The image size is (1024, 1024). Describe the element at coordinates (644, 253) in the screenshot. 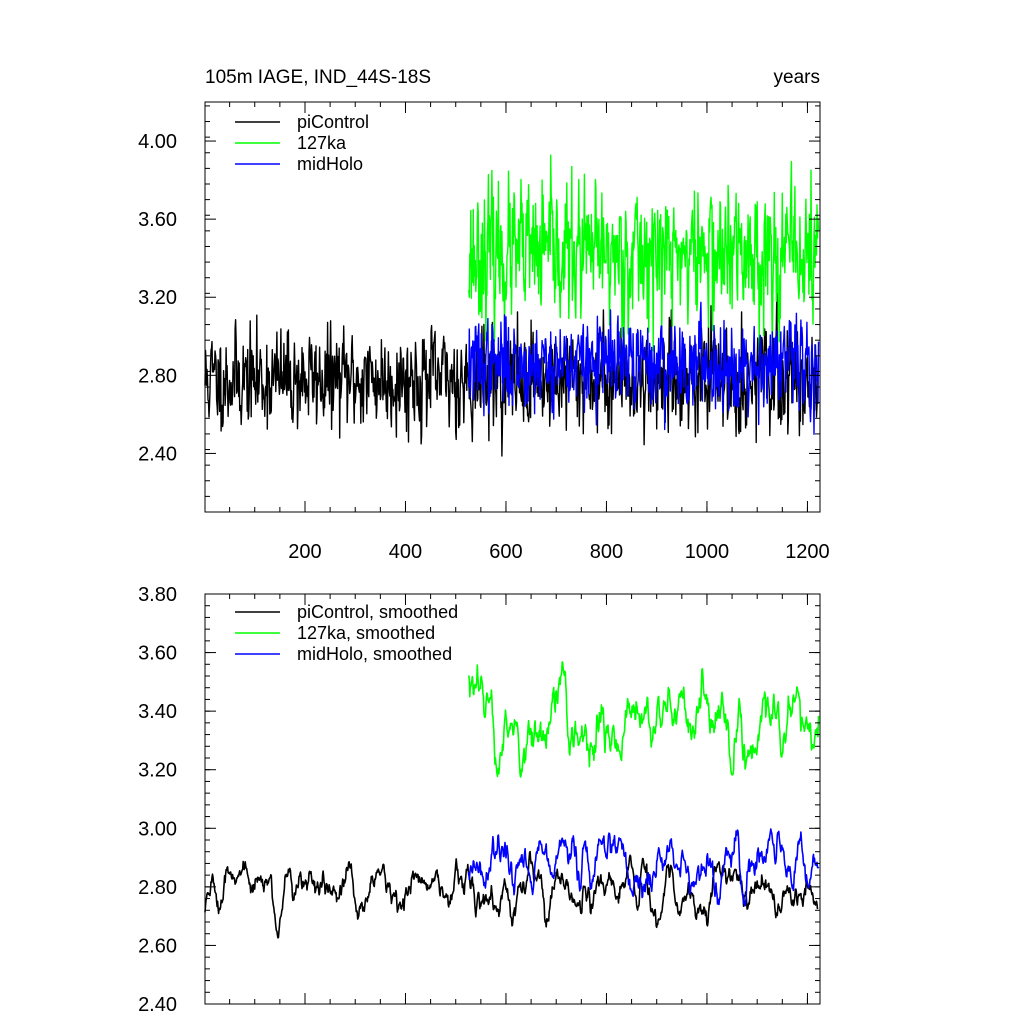

I see `series-line-127ka` at that location.